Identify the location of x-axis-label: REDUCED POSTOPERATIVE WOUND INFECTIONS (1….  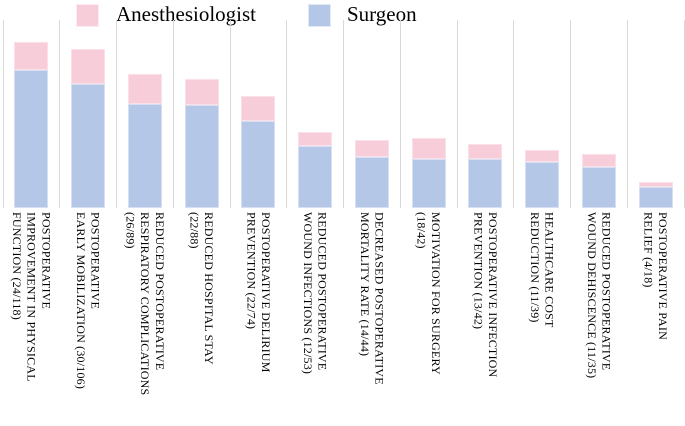
(315, 319).